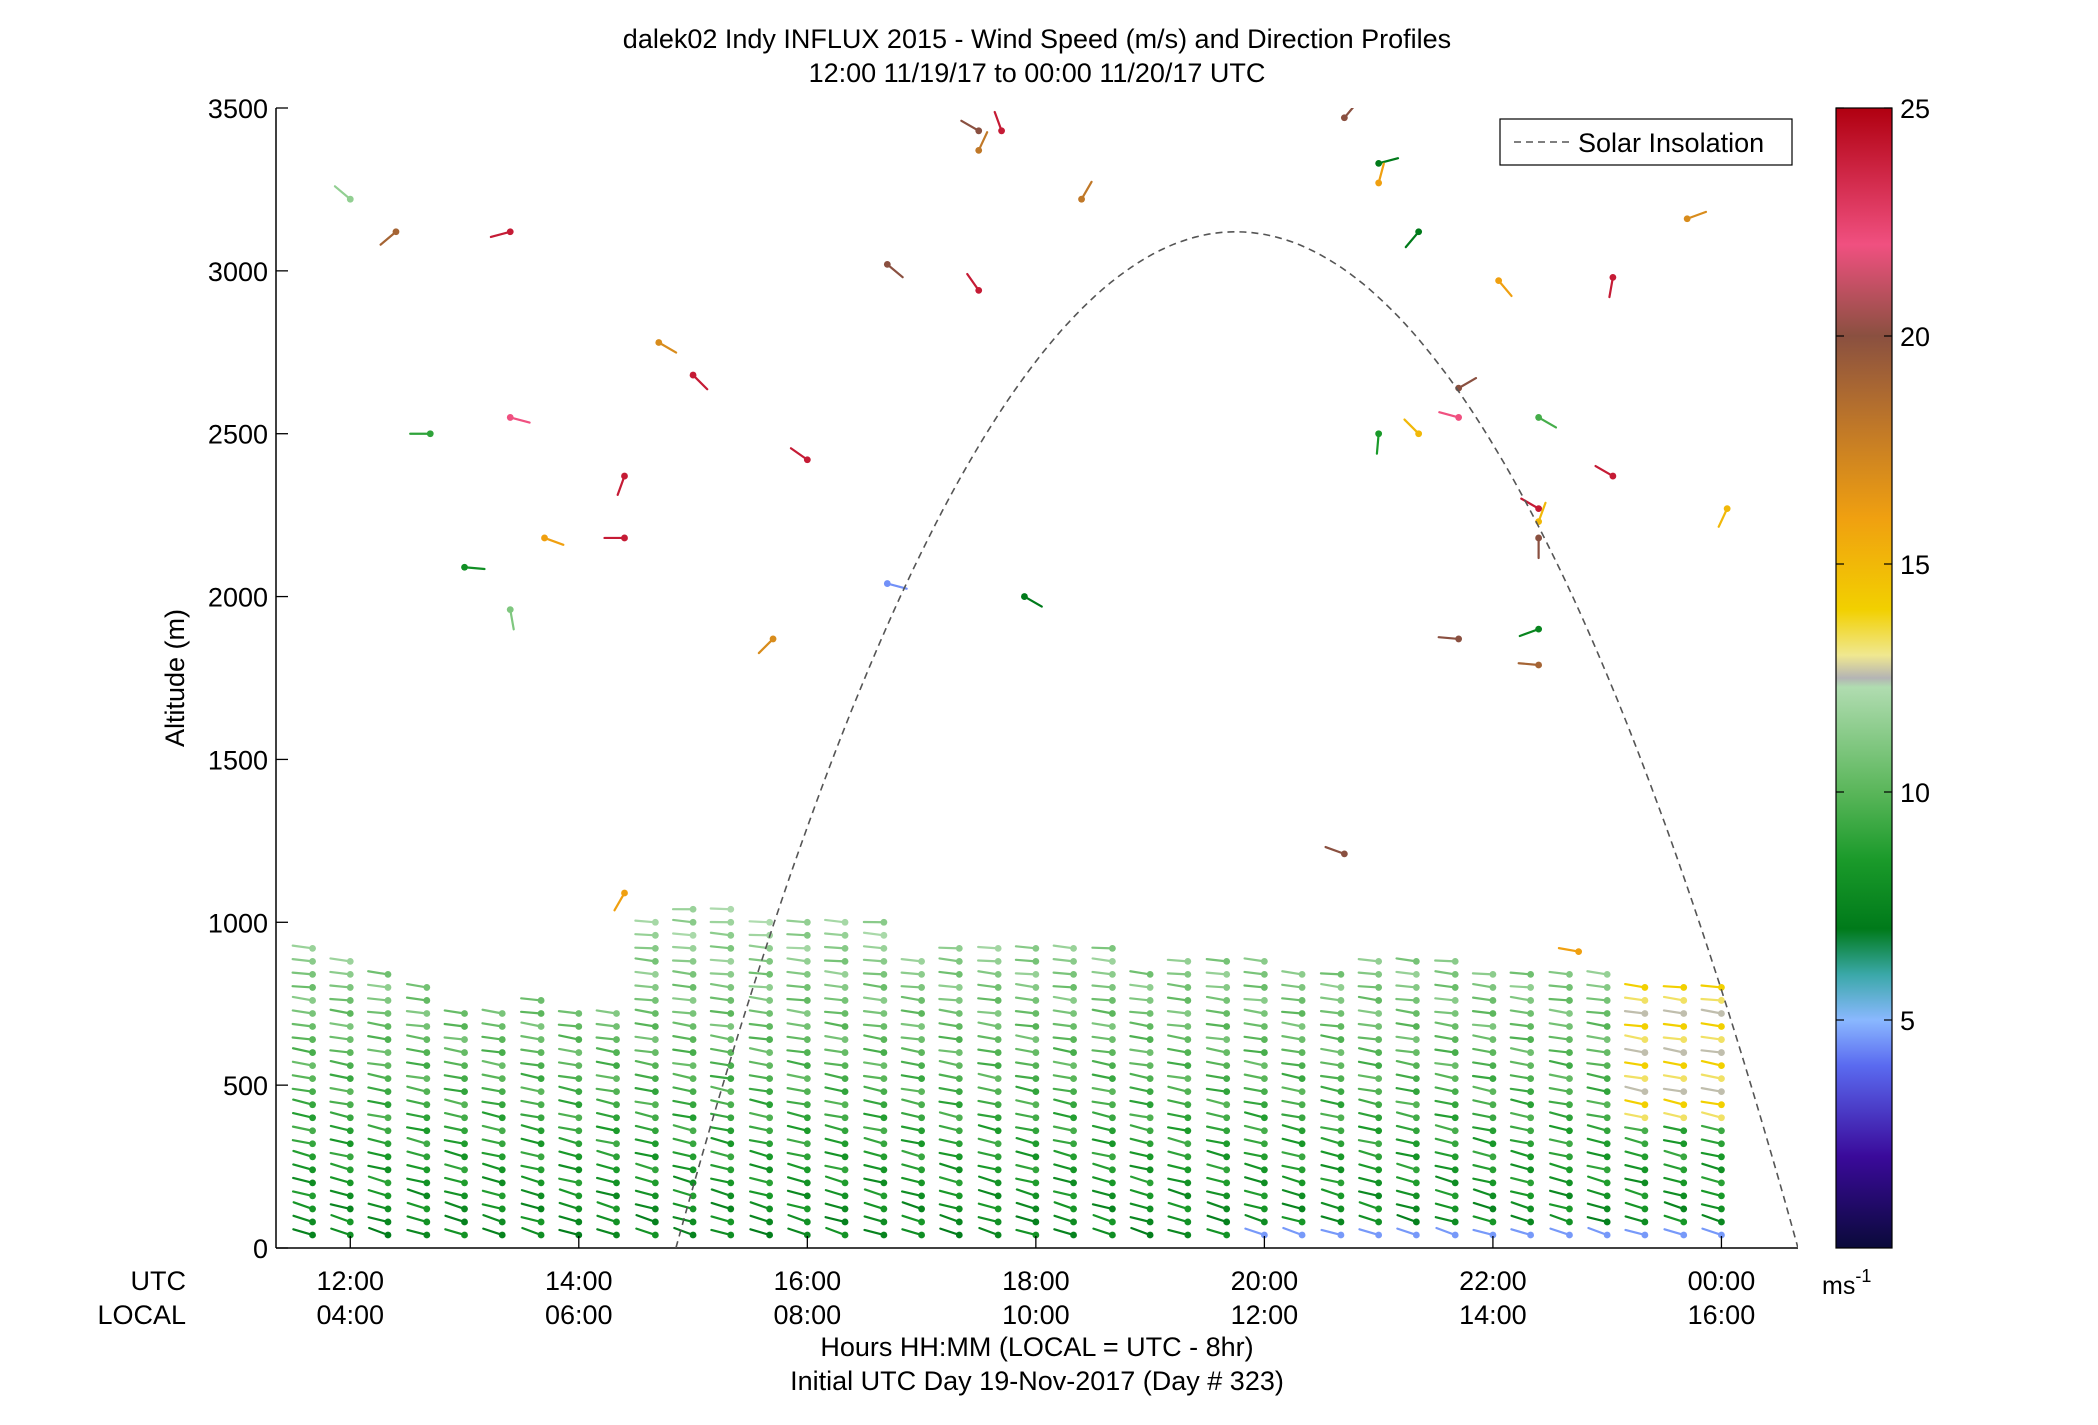 The height and width of the screenshot is (1425, 2098). I want to click on y-tick-label: 3000, so click(238, 272).